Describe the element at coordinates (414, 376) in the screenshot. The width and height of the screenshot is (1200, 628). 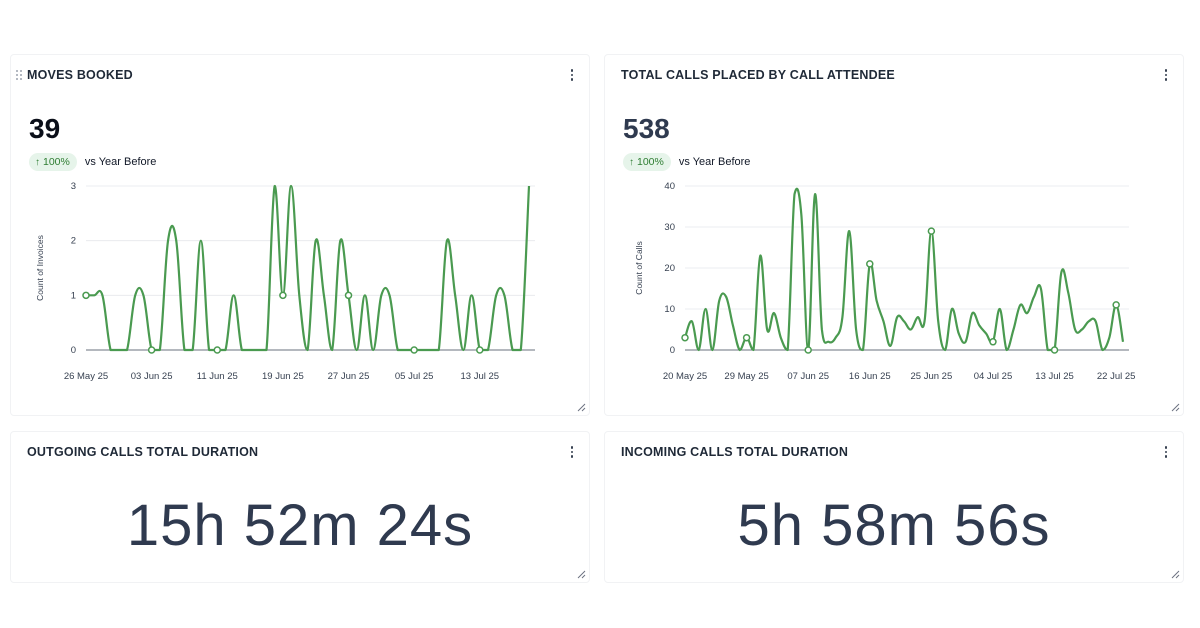
I see `x-tick-label: 05 Jul 25` at that location.